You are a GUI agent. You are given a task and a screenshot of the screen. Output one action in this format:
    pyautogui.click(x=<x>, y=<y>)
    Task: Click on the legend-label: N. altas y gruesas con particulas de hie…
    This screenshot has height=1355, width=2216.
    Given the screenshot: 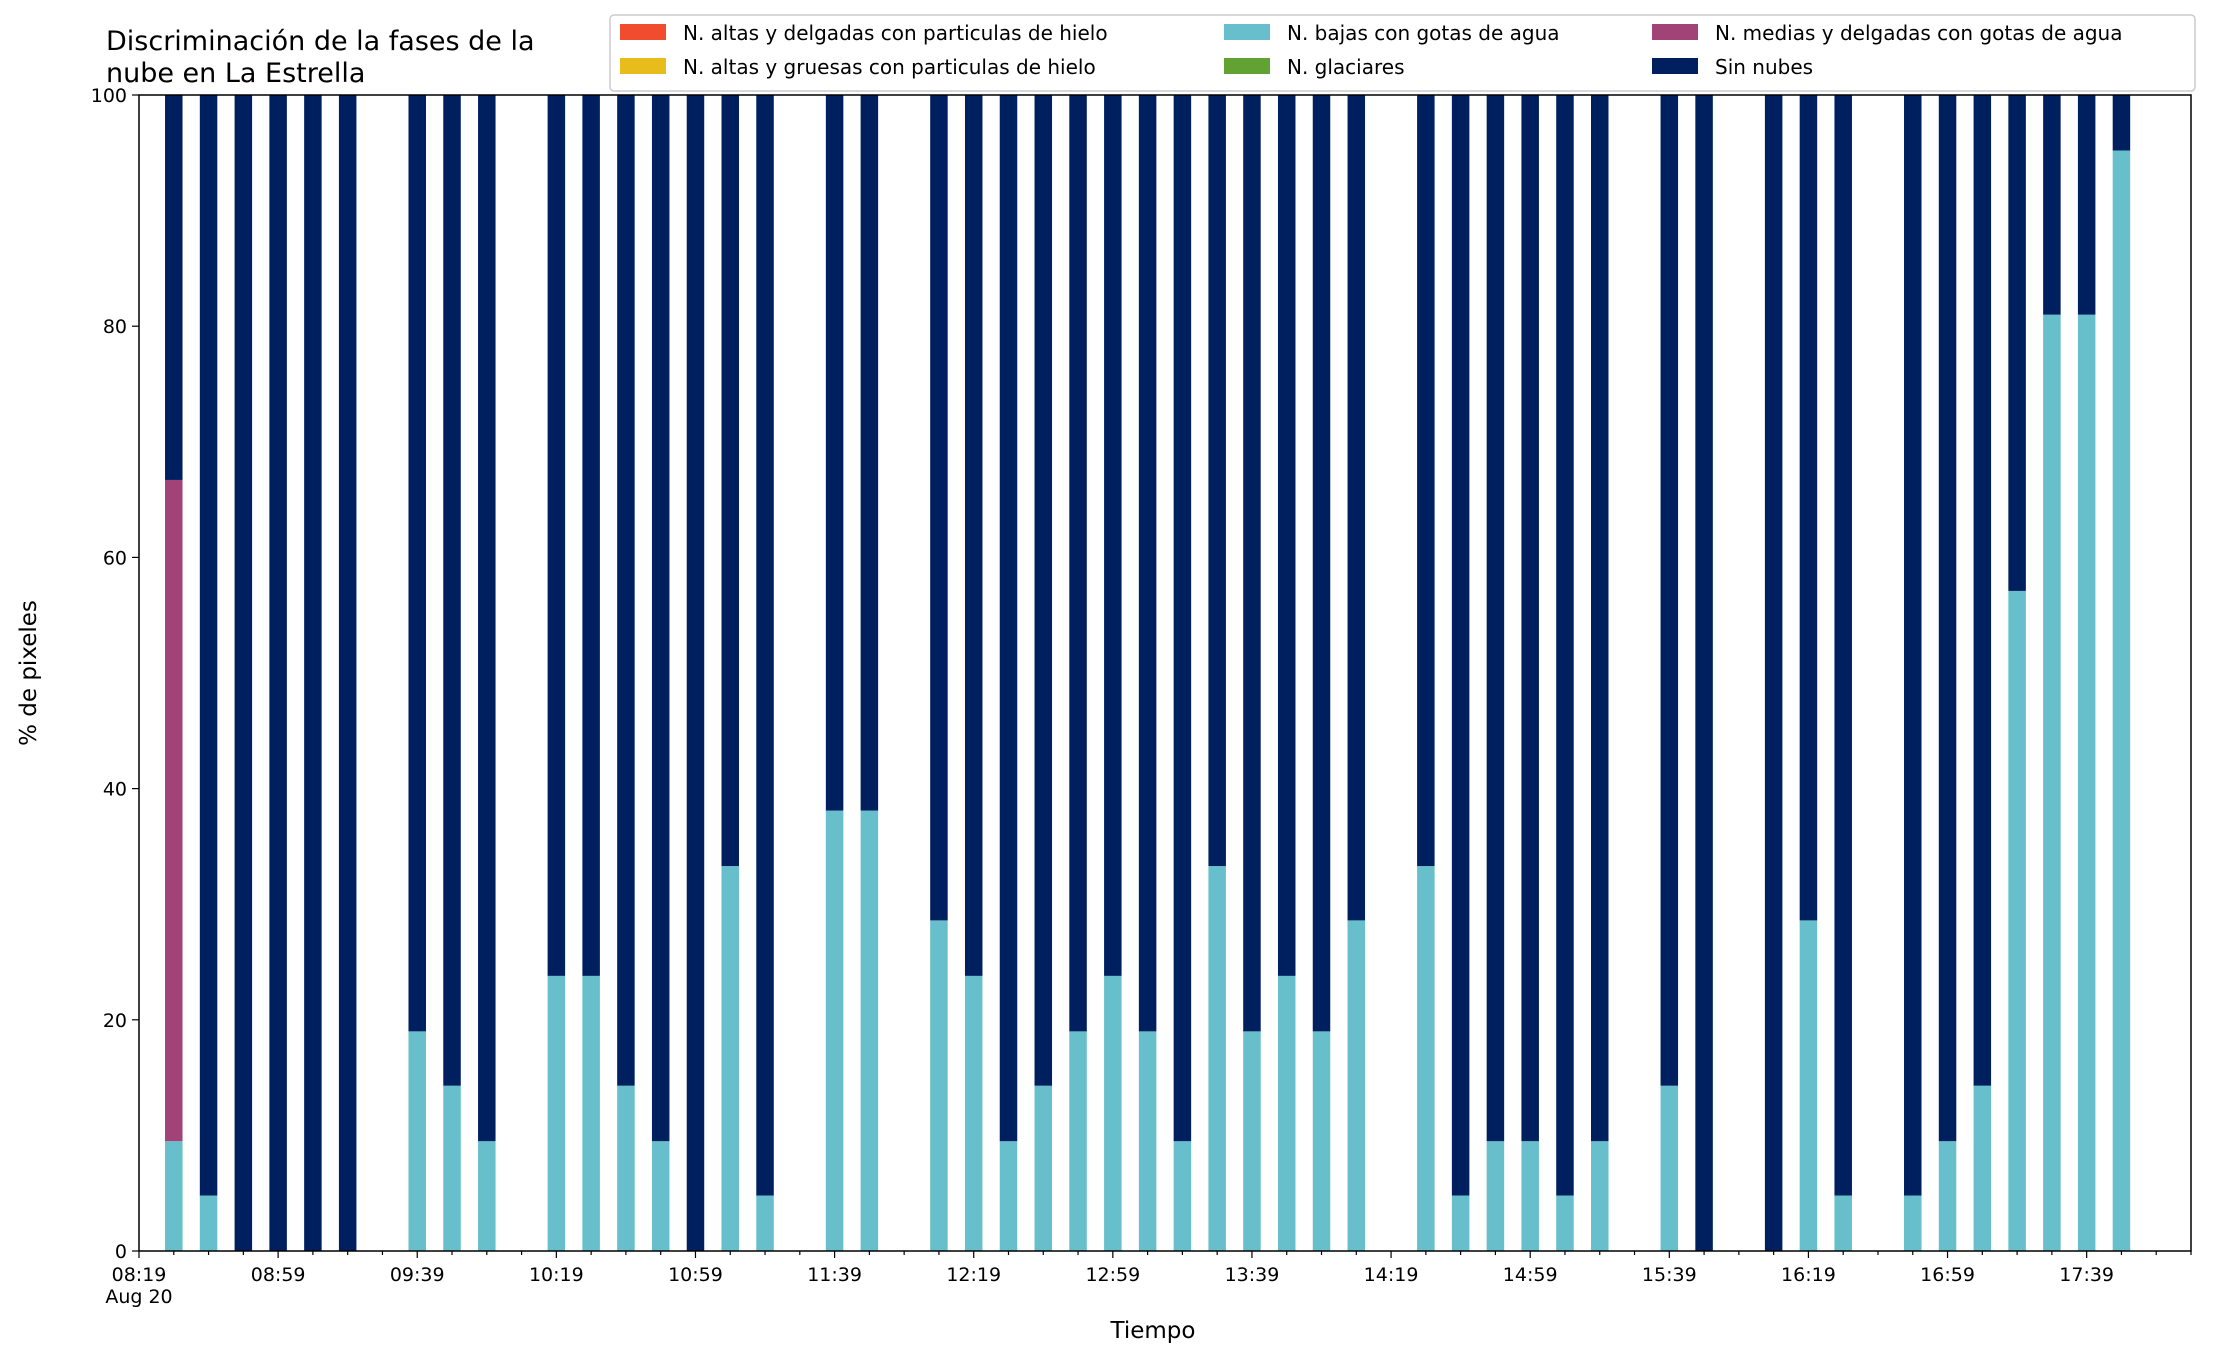 What is the action you would take?
    pyautogui.click(x=889, y=67)
    